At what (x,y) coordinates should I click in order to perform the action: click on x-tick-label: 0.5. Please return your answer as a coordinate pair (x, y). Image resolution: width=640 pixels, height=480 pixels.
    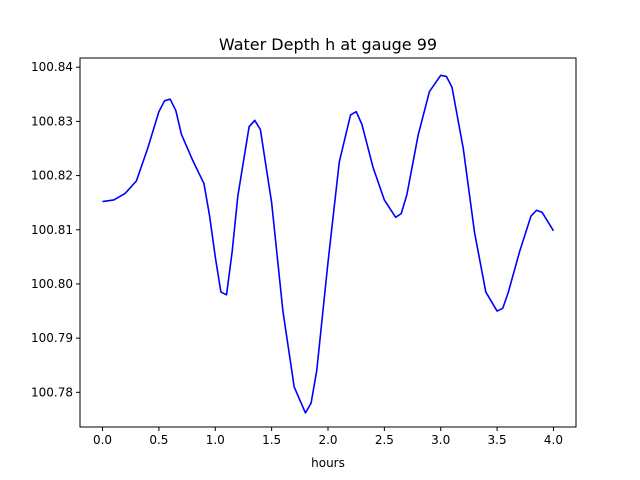
    Looking at the image, I should click on (158, 440).